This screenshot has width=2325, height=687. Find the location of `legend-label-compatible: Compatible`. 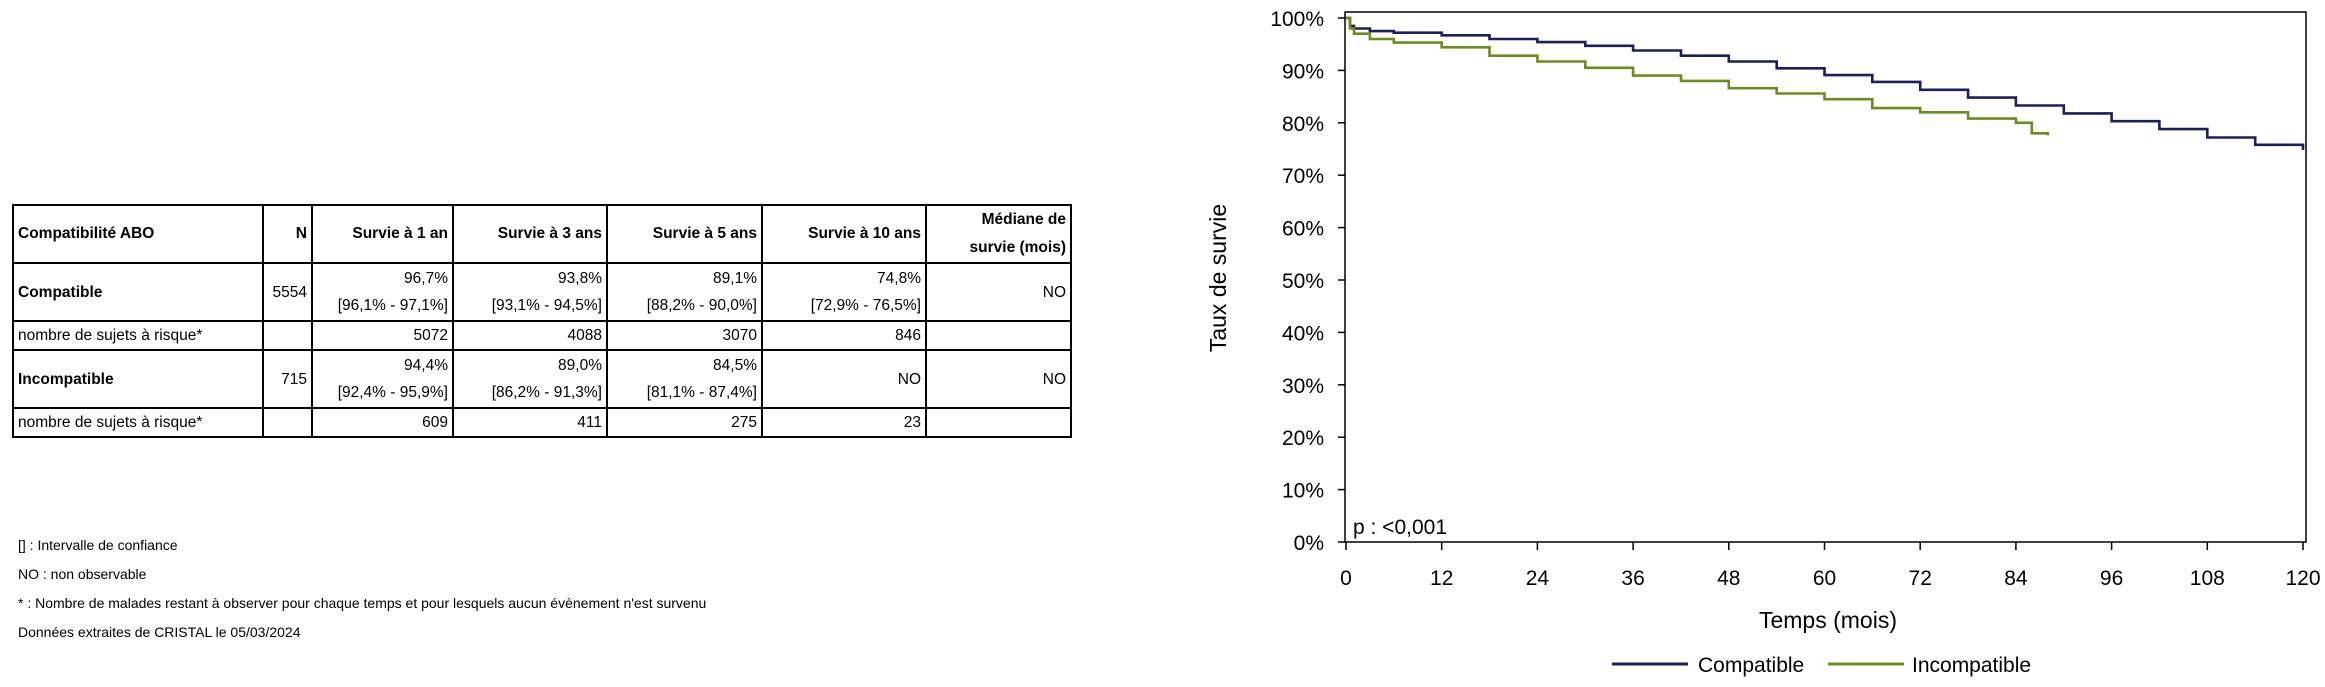

legend-label-compatible: Compatible is located at coordinates (1751, 665).